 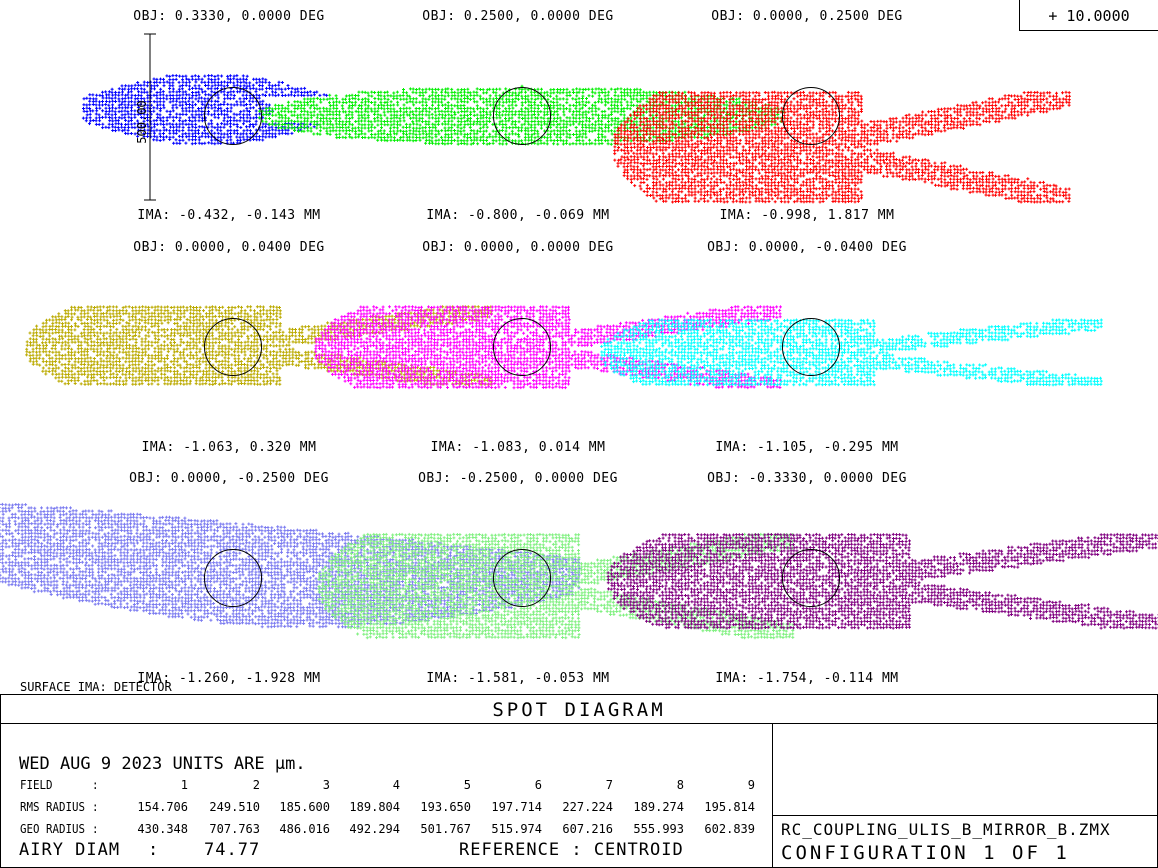 What do you see at coordinates (579, 694) in the screenshot?
I see `footer-divider-top` at bounding box center [579, 694].